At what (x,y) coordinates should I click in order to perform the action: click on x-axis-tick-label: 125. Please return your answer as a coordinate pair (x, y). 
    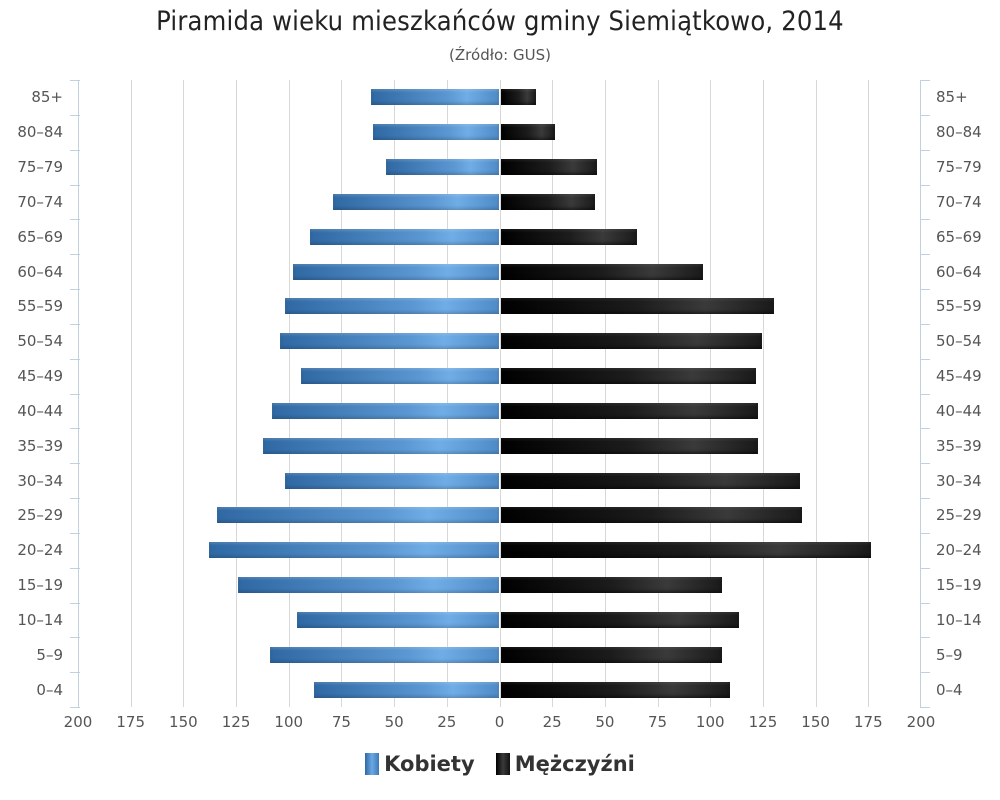
    Looking at the image, I should click on (763, 722).